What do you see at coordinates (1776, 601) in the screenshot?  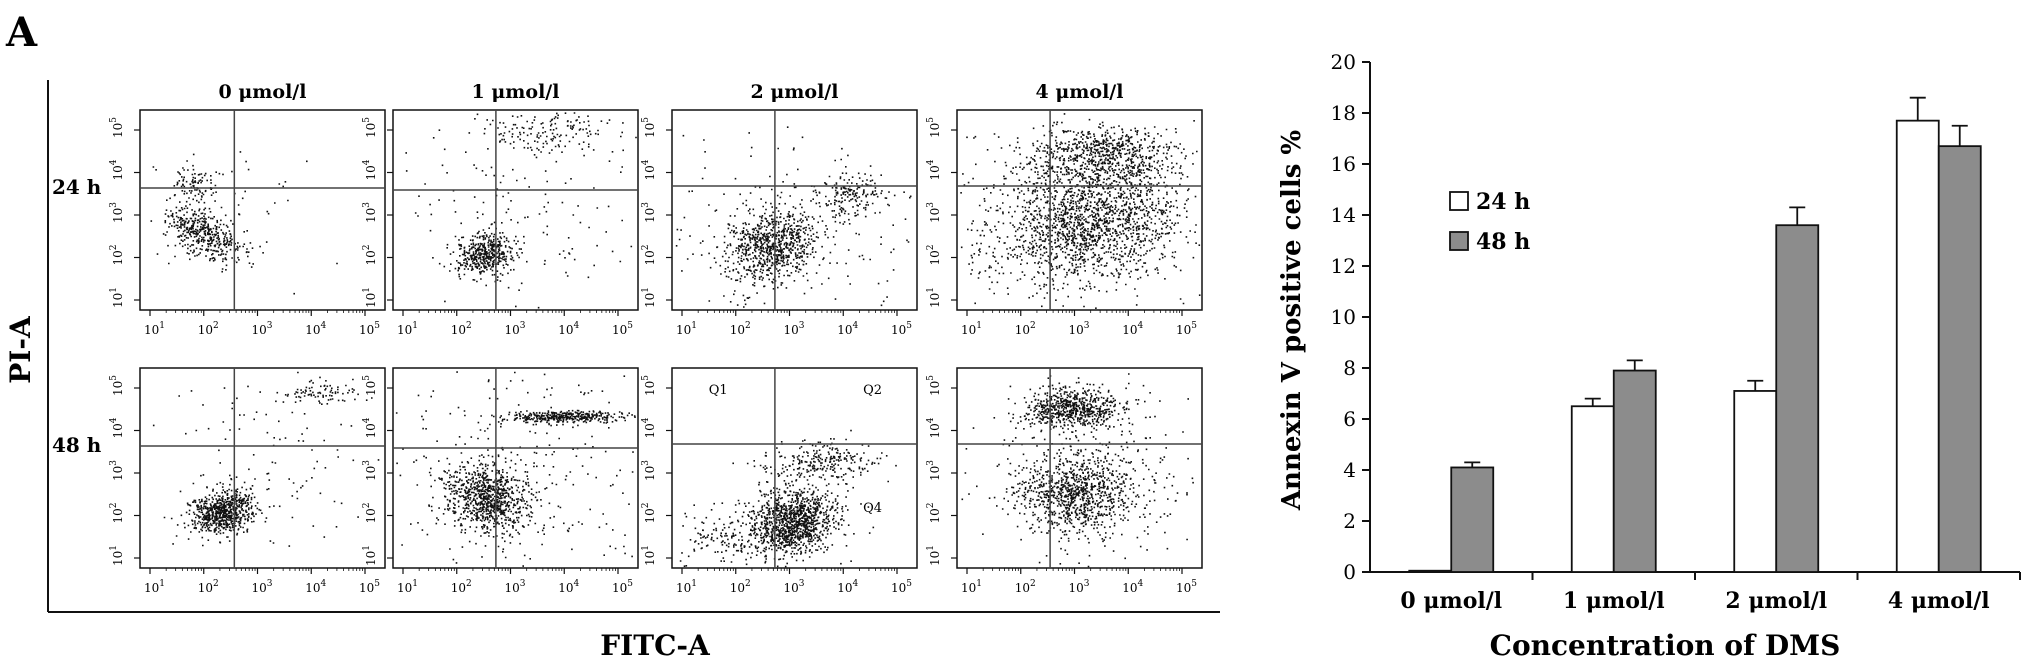 I see `bar-category-label: 2 μmol/l` at bounding box center [1776, 601].